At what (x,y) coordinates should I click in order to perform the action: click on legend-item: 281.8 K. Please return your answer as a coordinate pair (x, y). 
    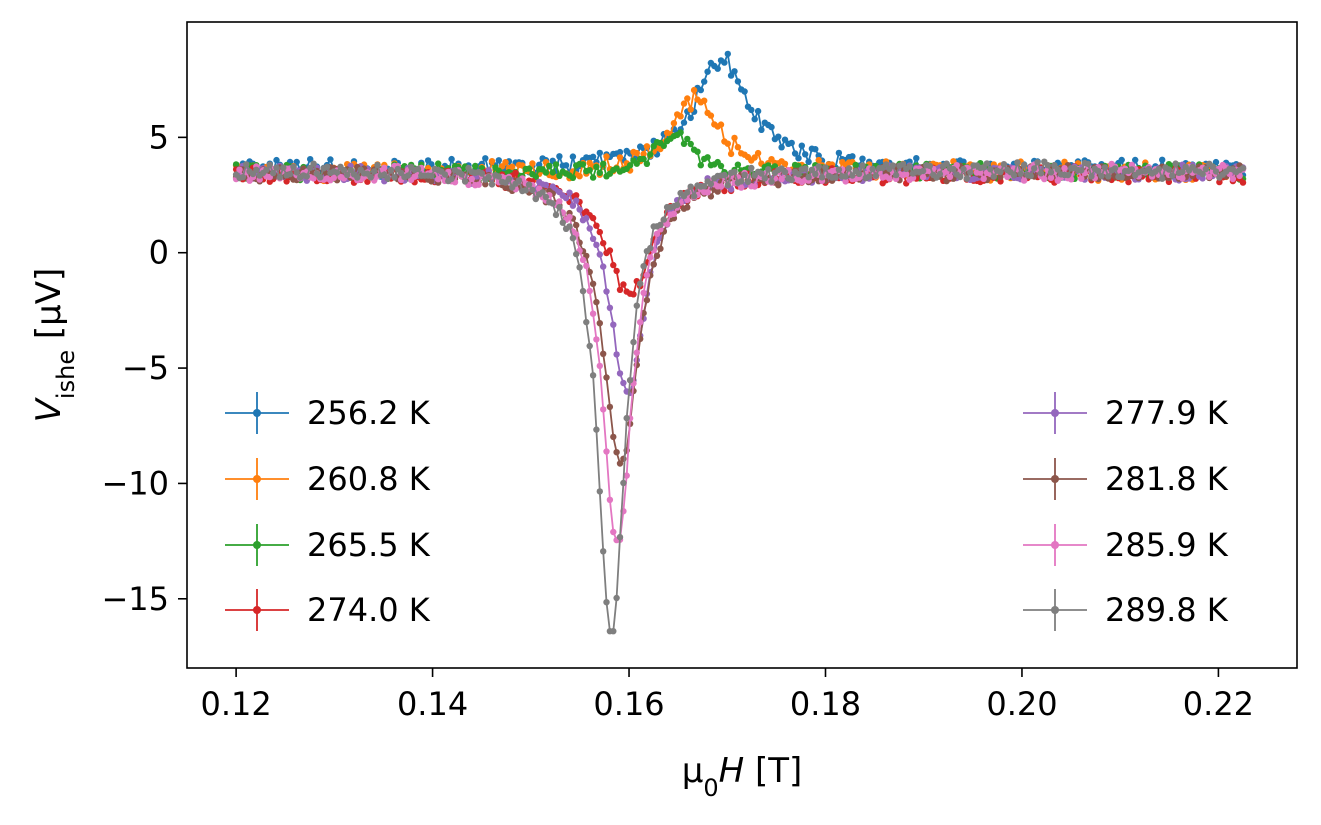
    Looking at the image, I should click on (1126, 479).